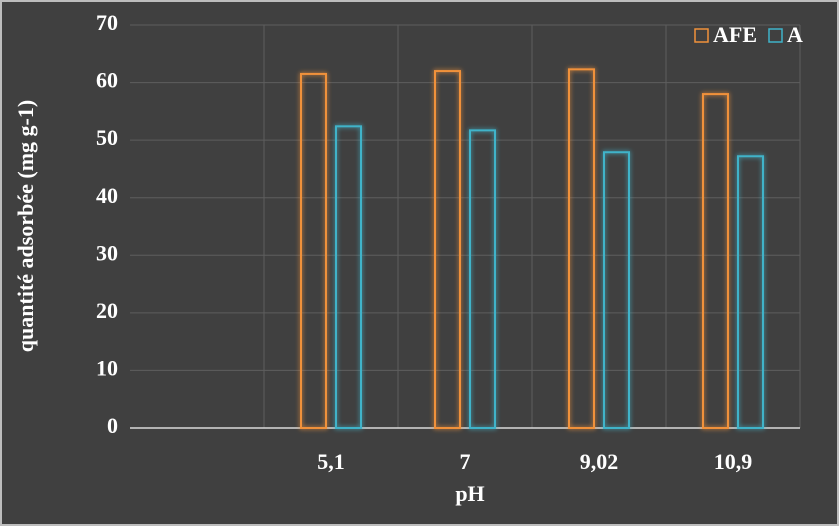 Image resolution: width=839 pixels, height=526 pixels. I want to click on x-tick-label: 5,1, so click(331, 461).